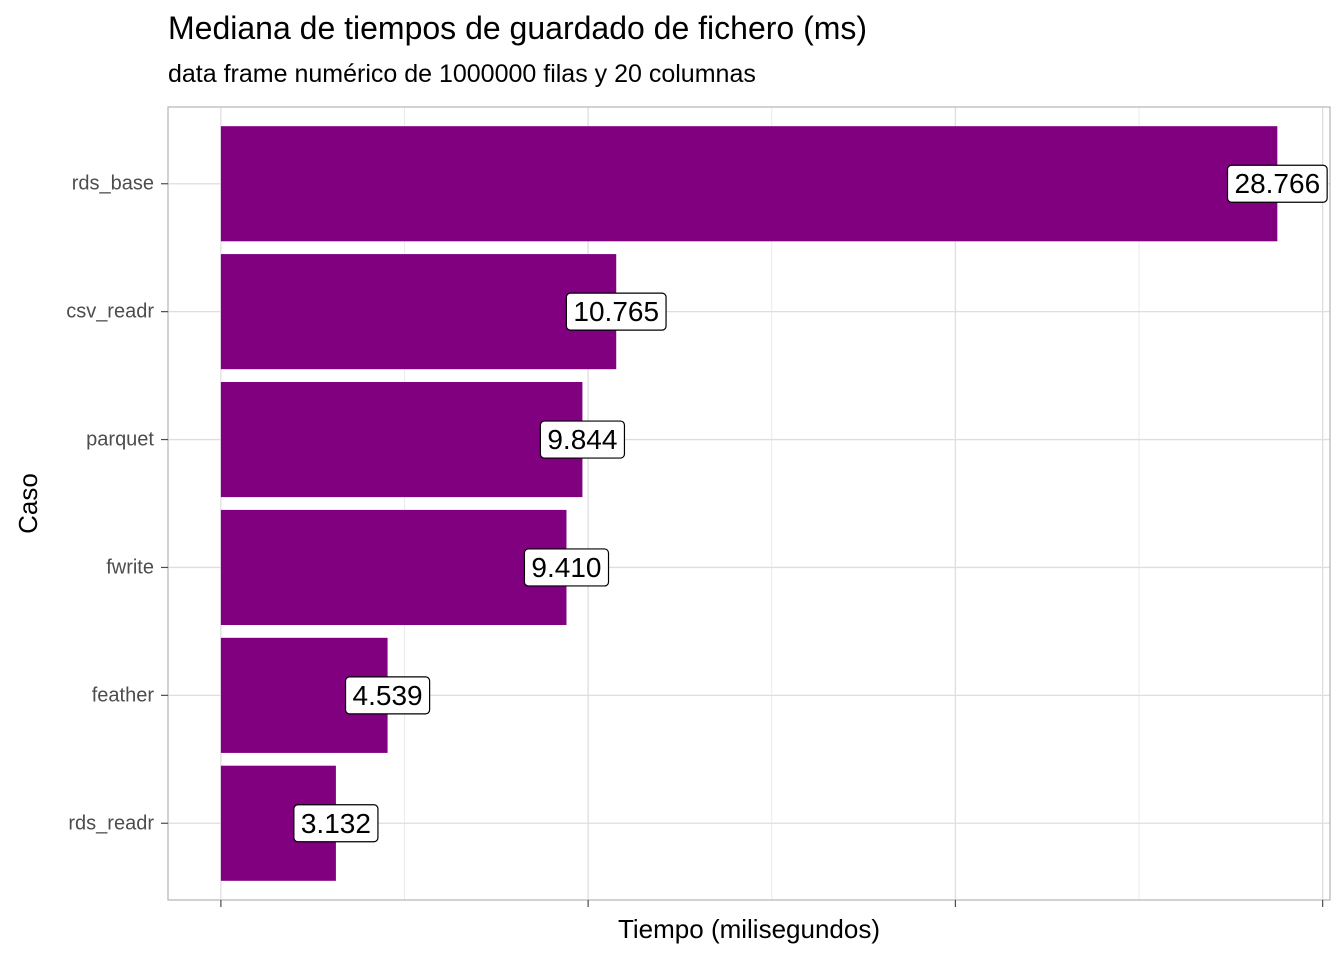 Image resolution: width=1344 pixels, height=960 pixels. What do you see at coordinates (110, 312) in the screenshot?
I see `y-tick-label: csv_readr` at bounding box center [110, 312].